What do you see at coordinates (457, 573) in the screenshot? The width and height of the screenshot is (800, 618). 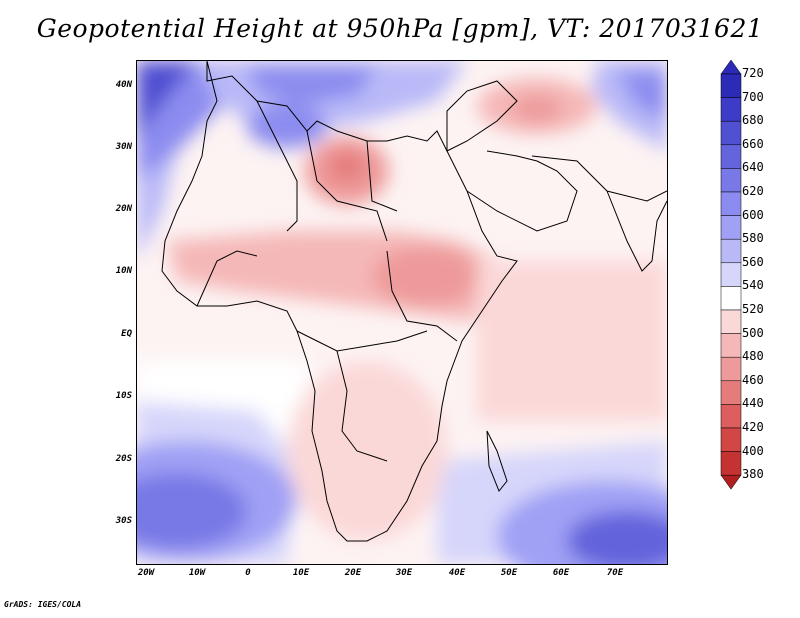 I see `lon-tick-40e: 40E` at bounding box center [457, 573].